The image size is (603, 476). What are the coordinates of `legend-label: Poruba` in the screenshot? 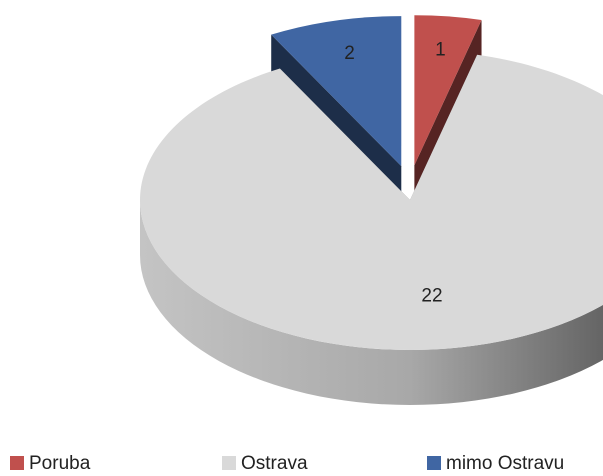 It's located at (60, 463).